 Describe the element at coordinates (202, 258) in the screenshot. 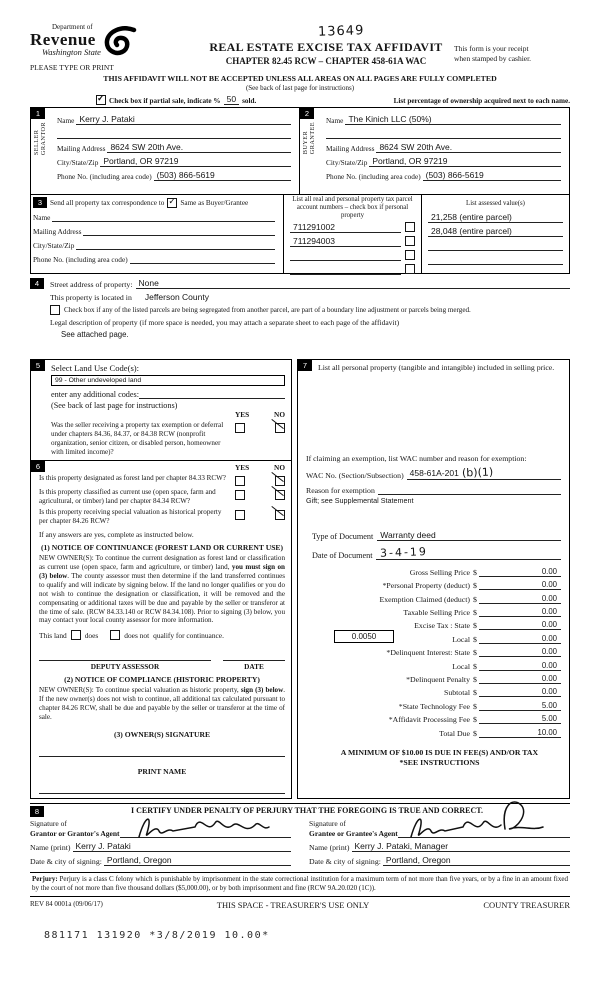

I see `corr-phone-field` at that location.